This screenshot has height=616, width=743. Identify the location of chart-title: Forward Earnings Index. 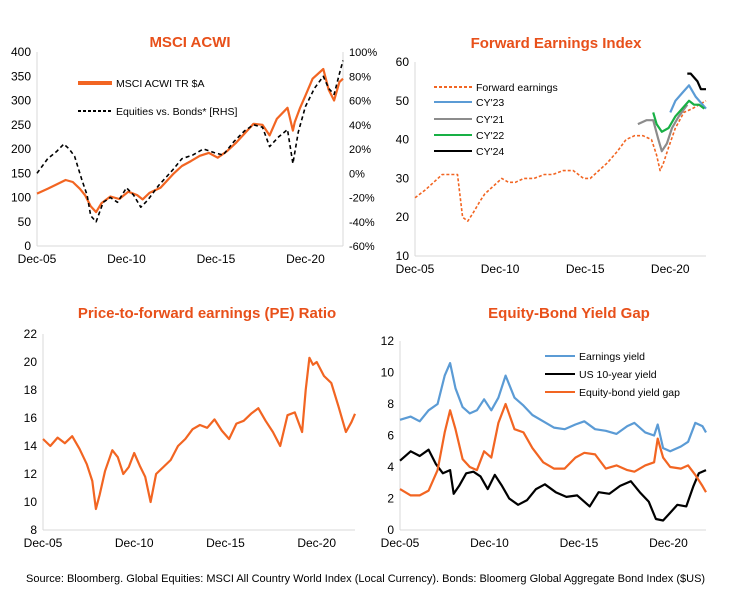
(557, 43).